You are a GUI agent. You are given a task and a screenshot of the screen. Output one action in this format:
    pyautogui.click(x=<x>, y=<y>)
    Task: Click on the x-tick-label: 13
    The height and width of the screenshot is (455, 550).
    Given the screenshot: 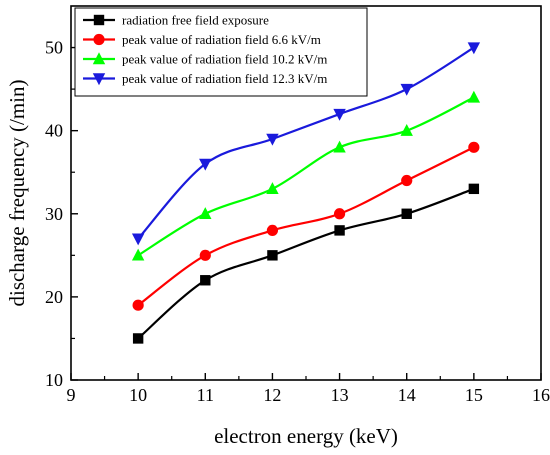 What is the action you would take?
    pyautogui.click(x=340, y=395)
    